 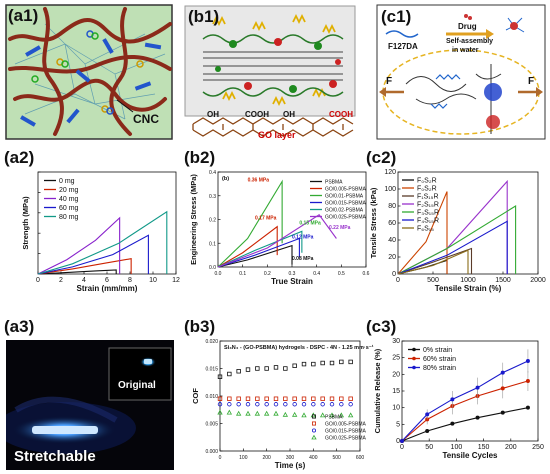 What do you see at coordinates (398, 424) in the screenshot?
I see `y-tick-label: 5` at bounding box center [398, 424].